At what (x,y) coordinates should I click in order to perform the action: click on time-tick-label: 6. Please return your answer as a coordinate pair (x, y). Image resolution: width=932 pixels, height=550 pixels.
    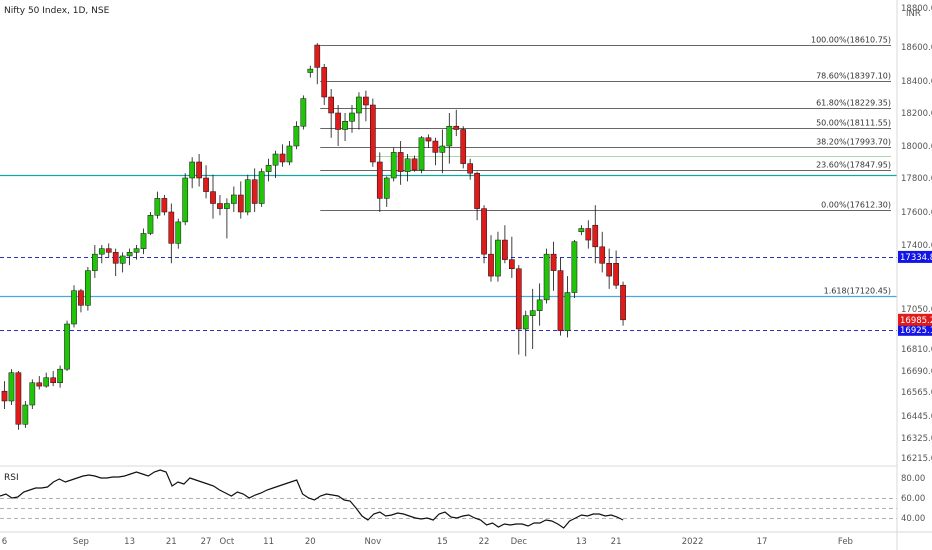
    Looking at the image, I should click on (4, 542).